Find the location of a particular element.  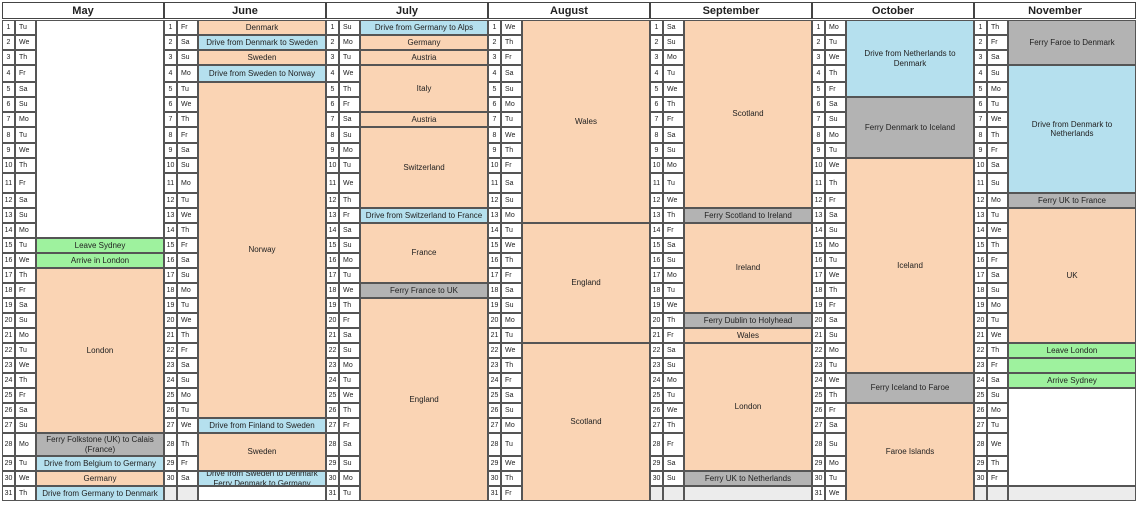

day-number: 17 is located at coordinates (332, 275).